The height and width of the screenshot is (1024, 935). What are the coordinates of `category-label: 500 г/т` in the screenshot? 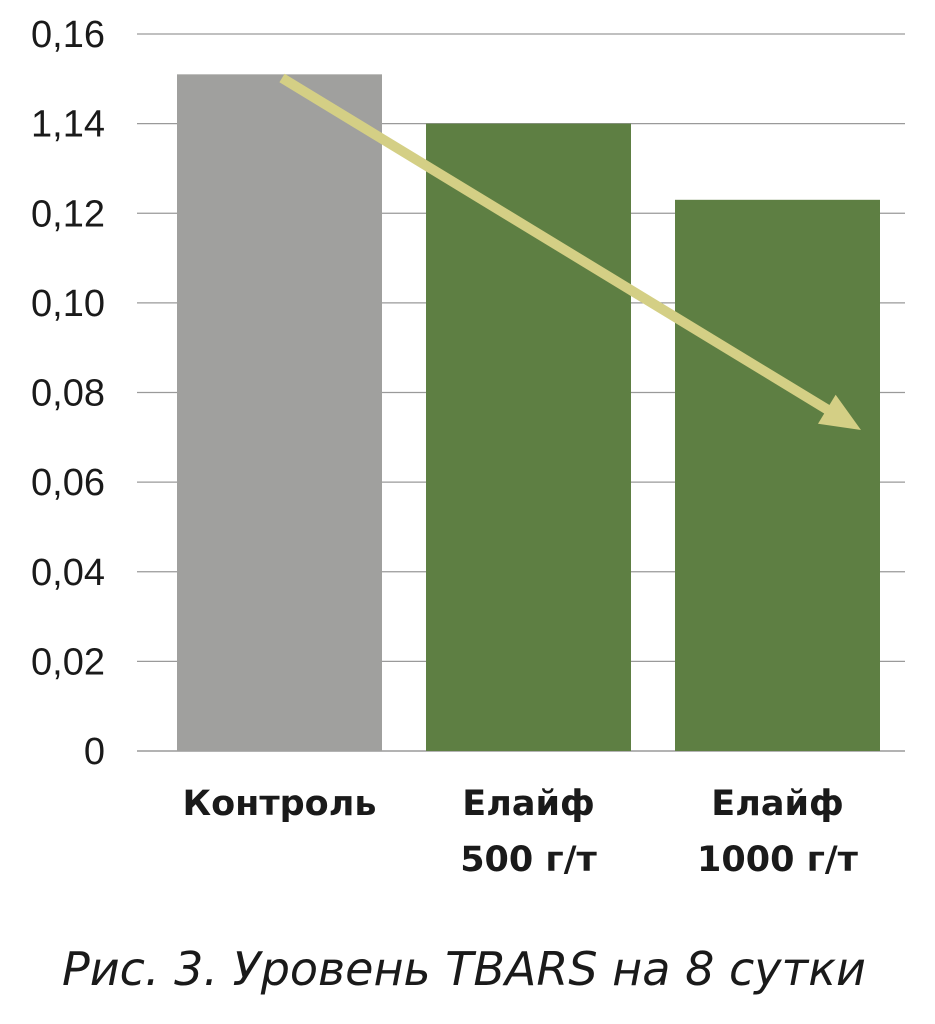 It's located at (528, 860).